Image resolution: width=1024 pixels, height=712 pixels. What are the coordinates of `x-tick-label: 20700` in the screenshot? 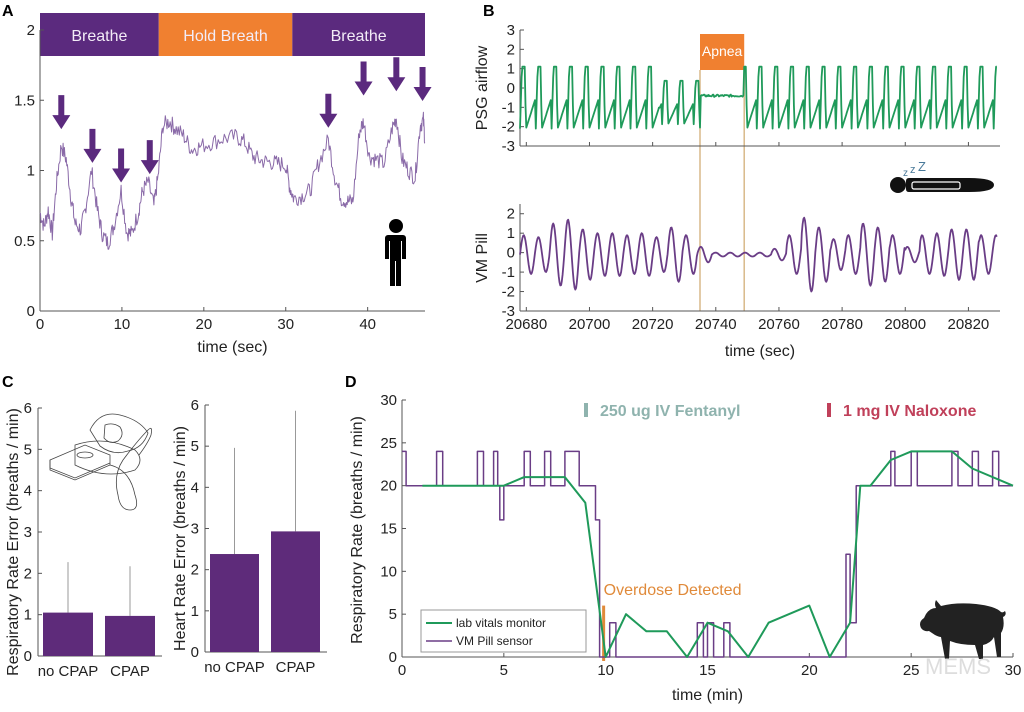 It's located at (590, 324).